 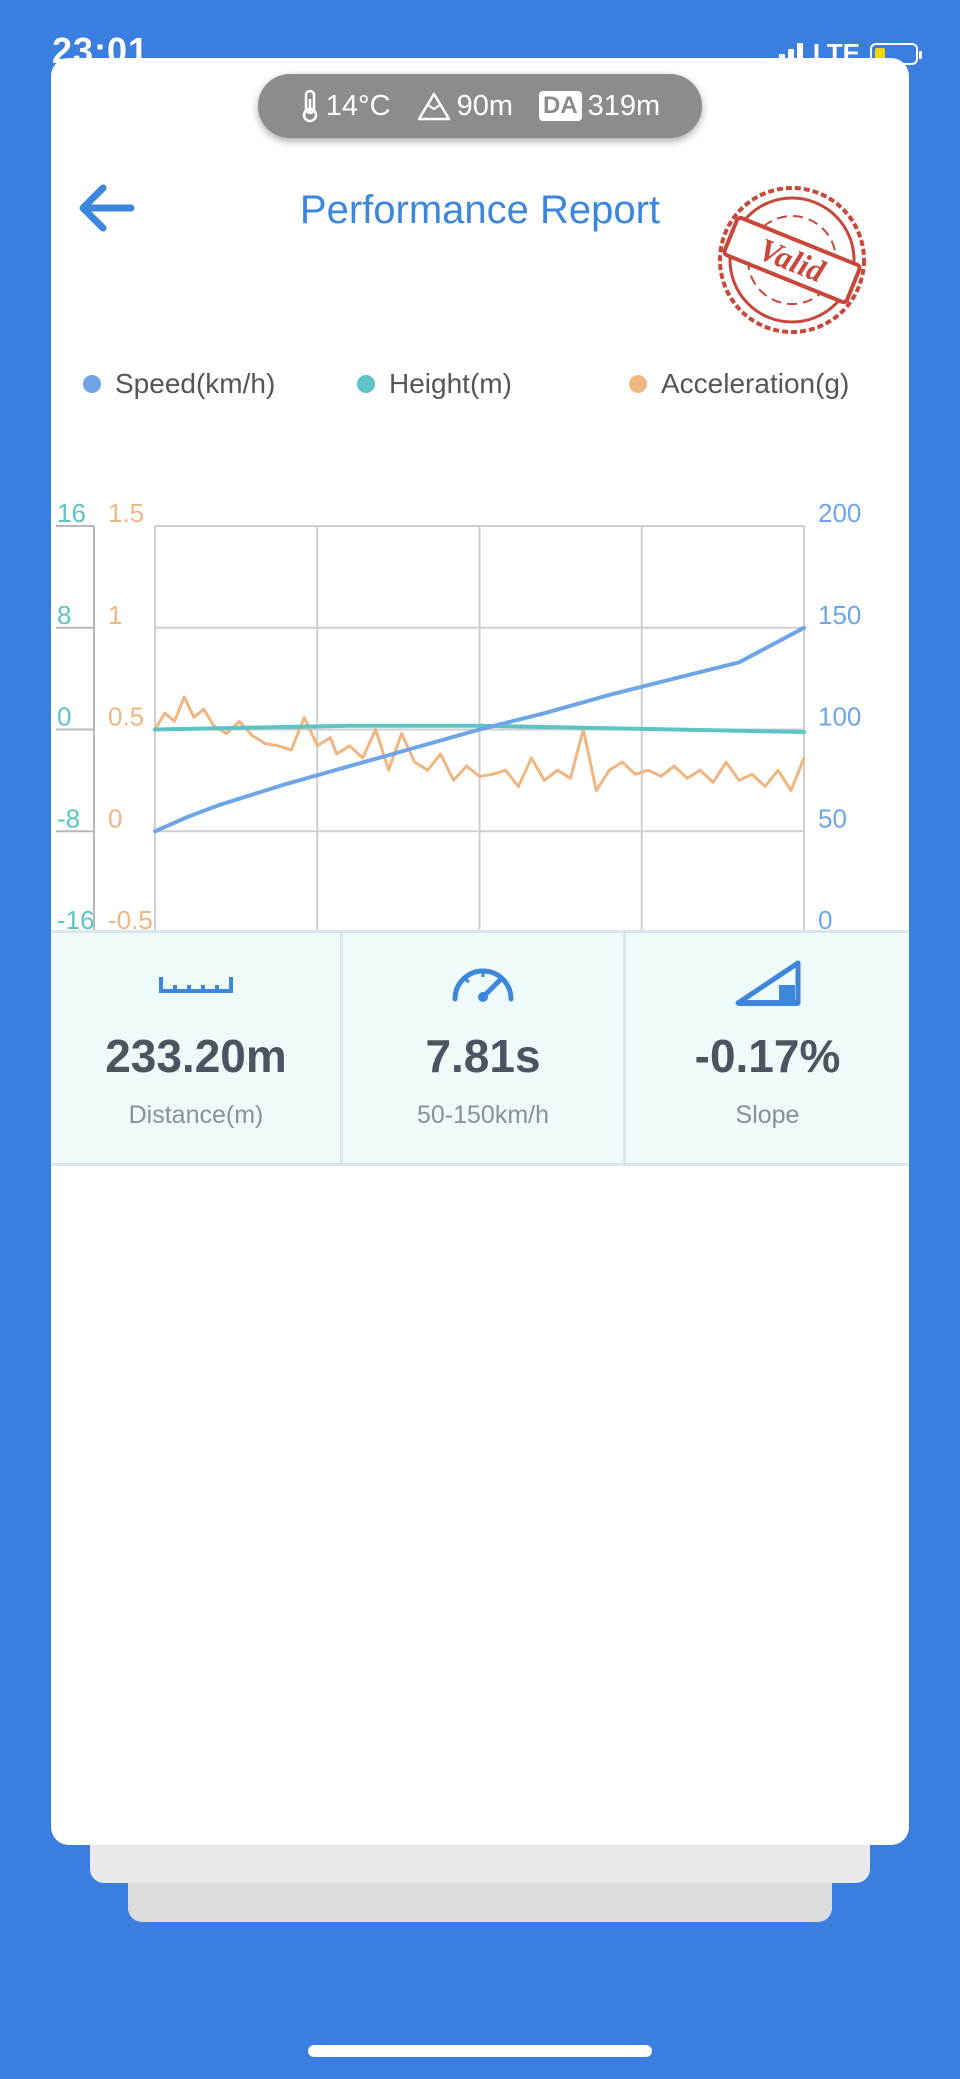 What do you see at coordinates (92, 384) in the screenshot?
I see `speed-dot-icon` at bounding box center [92, 384].